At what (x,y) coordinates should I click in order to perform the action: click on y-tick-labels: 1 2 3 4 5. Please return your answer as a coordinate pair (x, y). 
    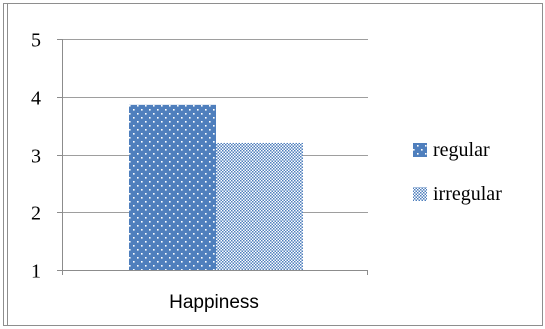
    Looking at the image, I should click on (36, 156).